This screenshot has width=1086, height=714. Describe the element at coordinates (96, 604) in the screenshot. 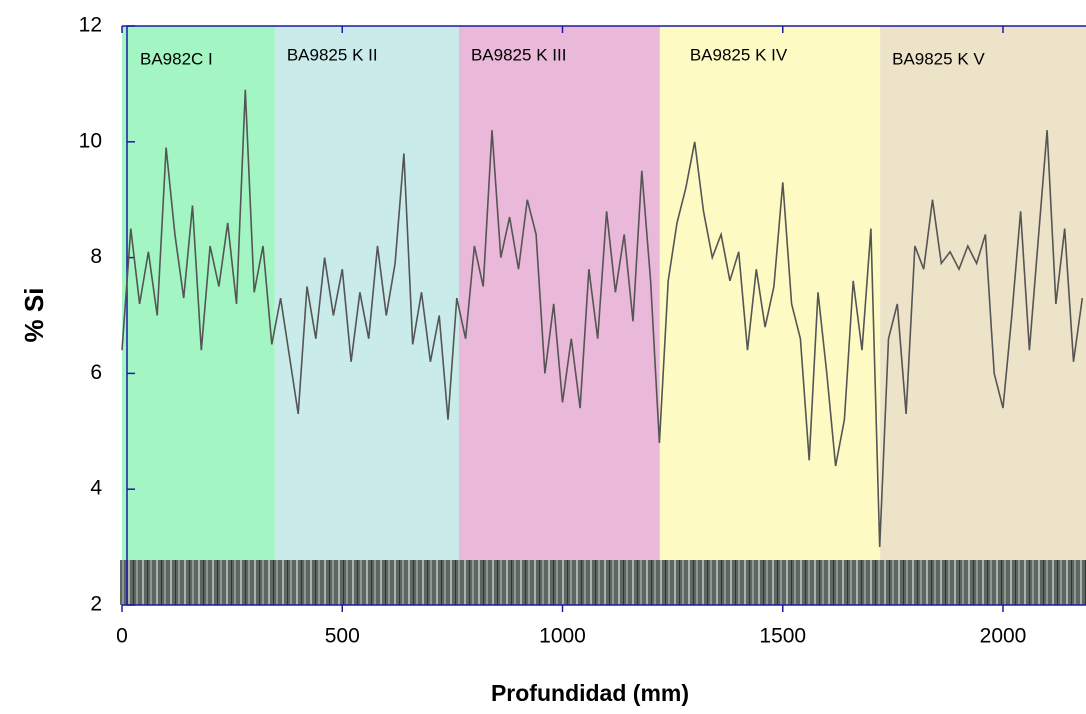

I see `y-tick-label: 2` at that location.